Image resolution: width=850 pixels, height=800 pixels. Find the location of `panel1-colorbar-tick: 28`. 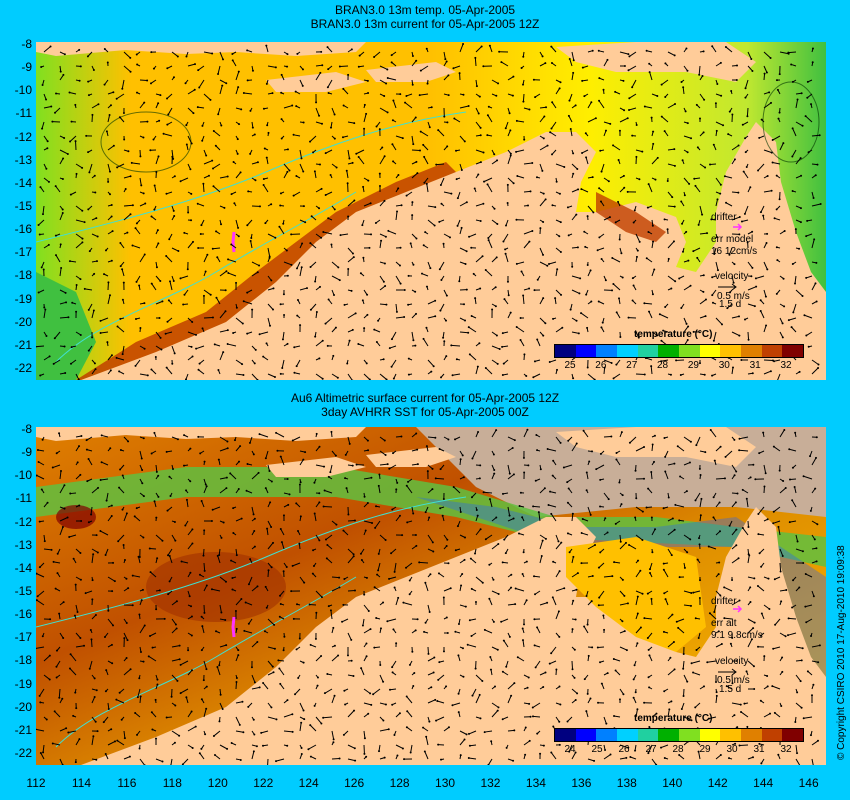

panel1-colorbar-tick: 28 is located at coordinates (663, 365).